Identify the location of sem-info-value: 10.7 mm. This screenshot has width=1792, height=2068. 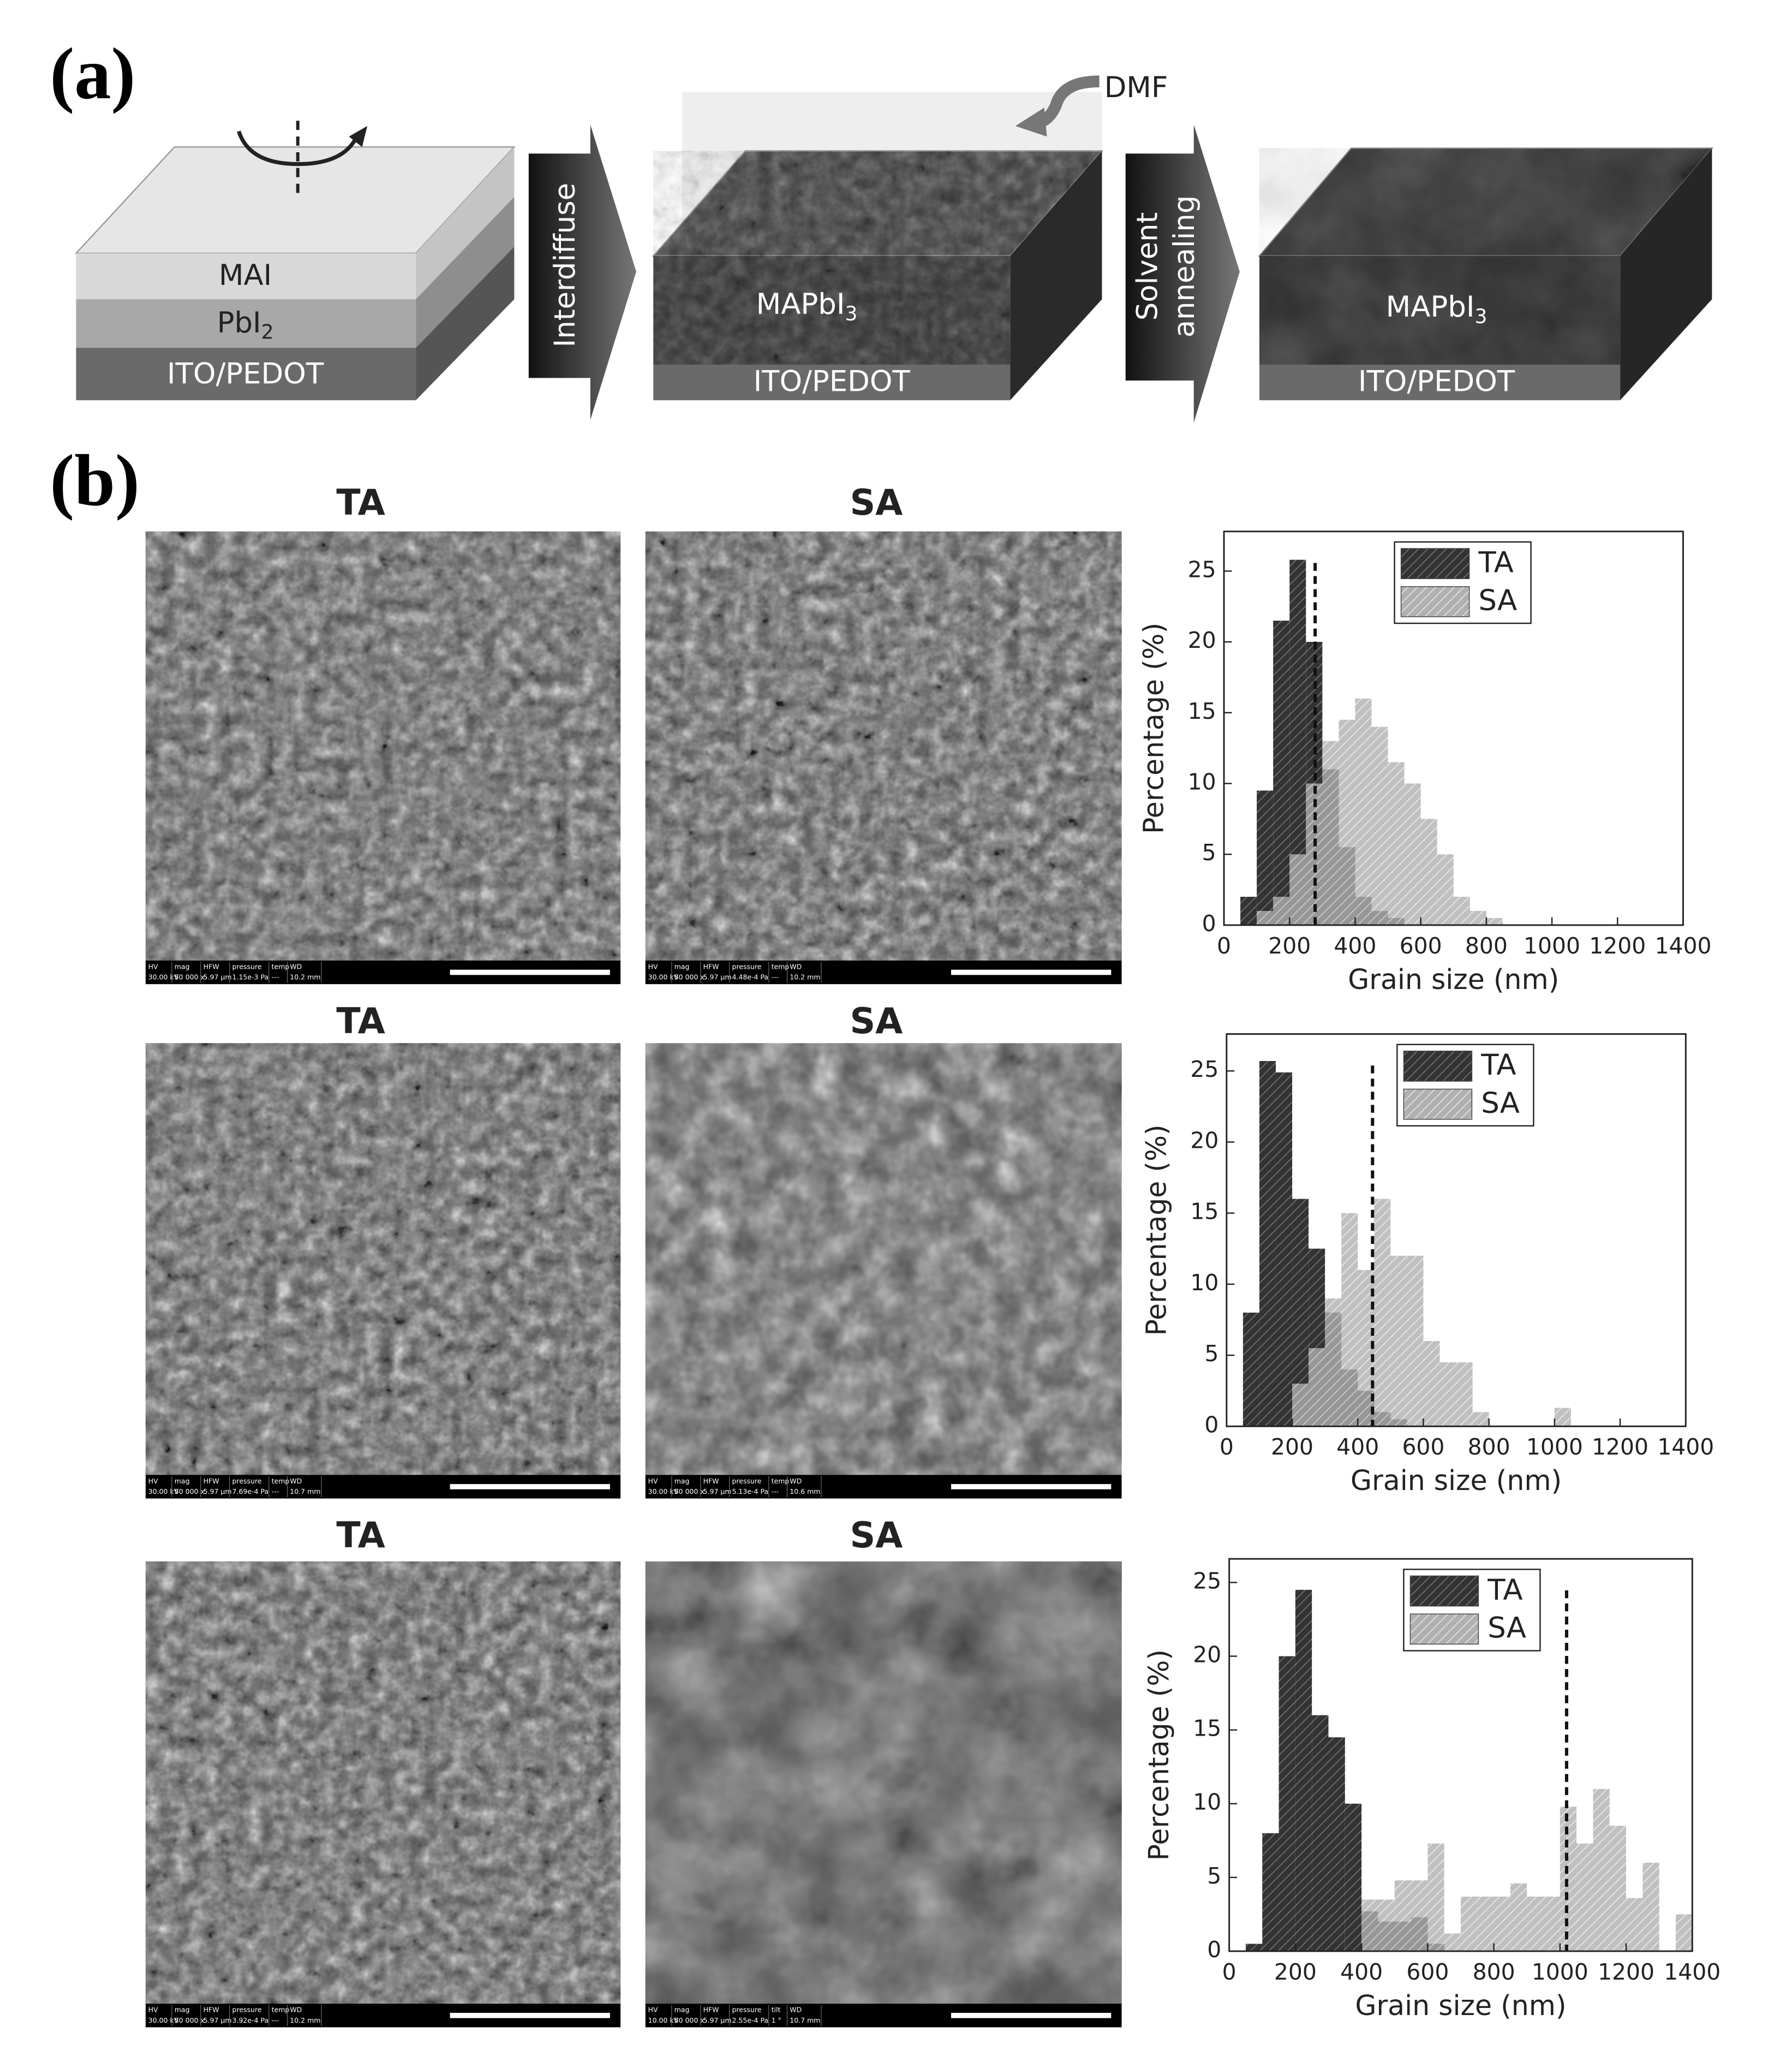
(305, 1491).